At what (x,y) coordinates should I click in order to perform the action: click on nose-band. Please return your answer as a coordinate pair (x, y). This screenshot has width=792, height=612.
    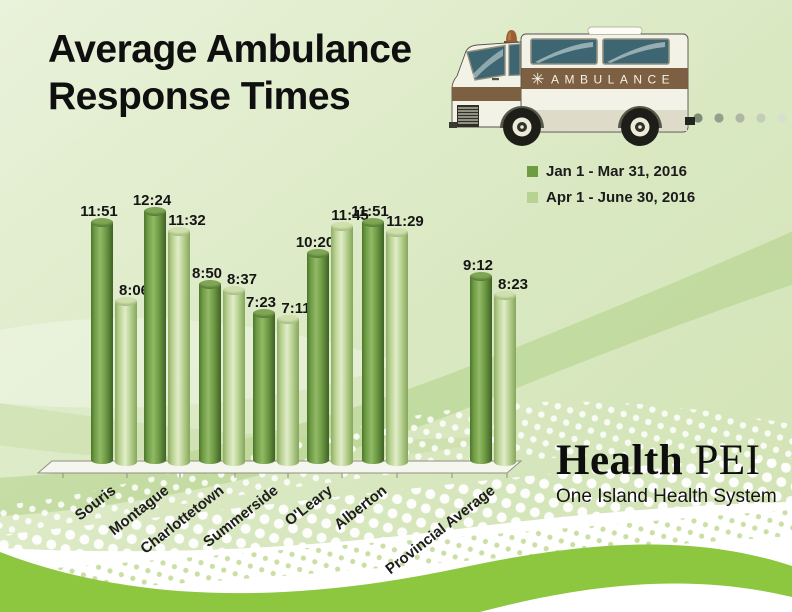
    Looking at the image, I should click on (486, 94).